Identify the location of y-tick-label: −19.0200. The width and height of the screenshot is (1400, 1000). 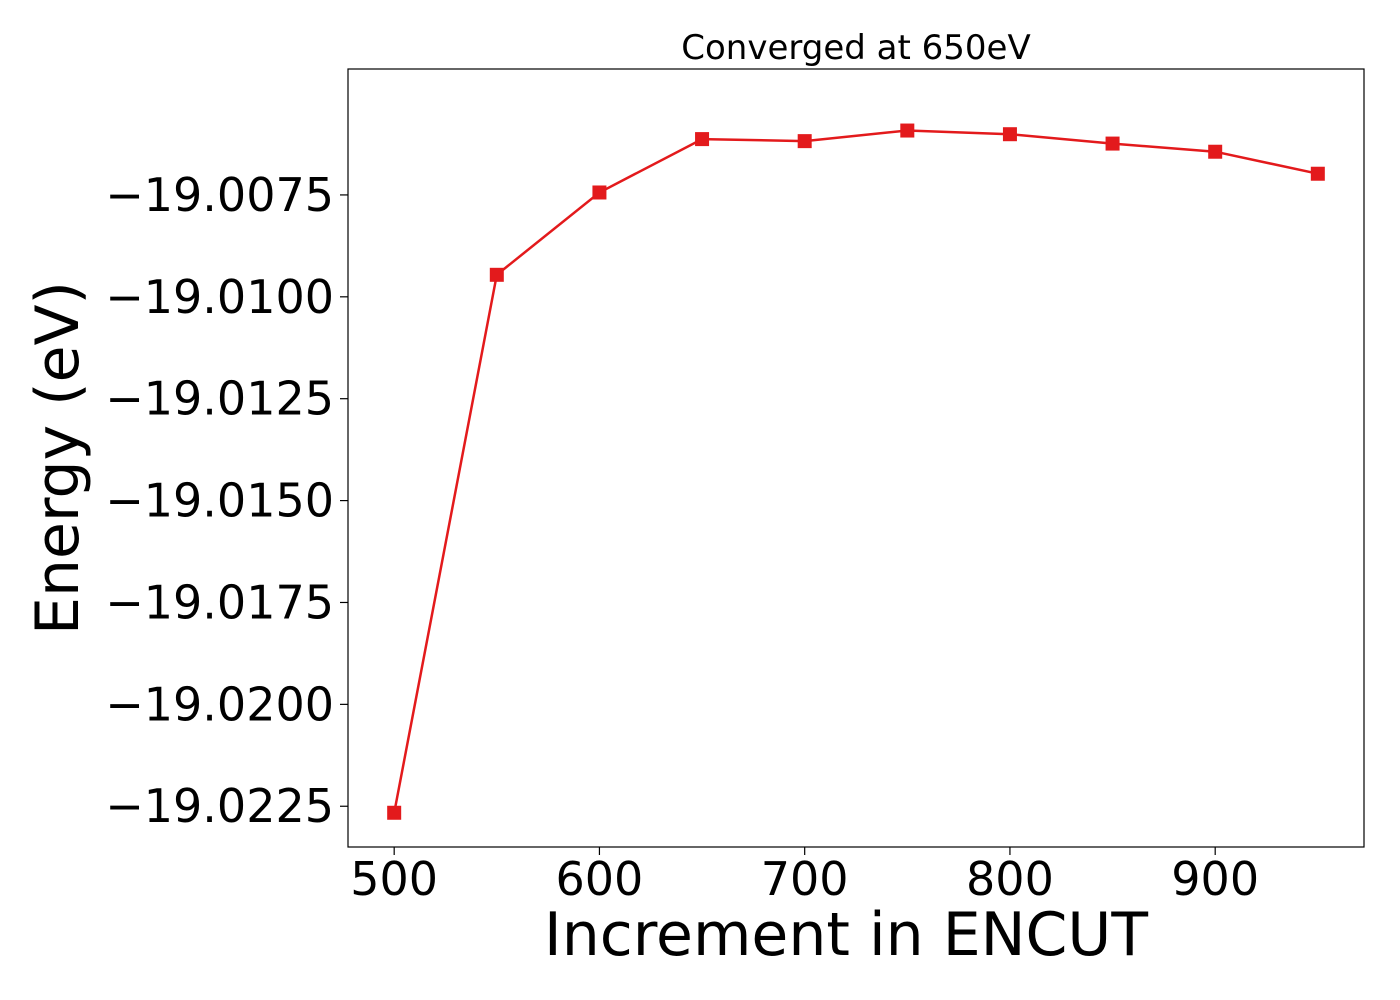
(219, 704).